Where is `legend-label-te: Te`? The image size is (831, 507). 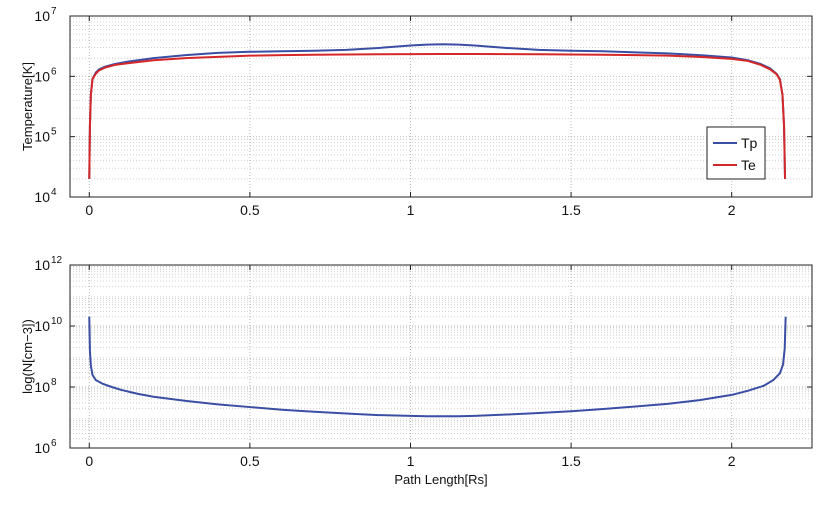
legend-label-te: Te is located at coordinates (748, 165).